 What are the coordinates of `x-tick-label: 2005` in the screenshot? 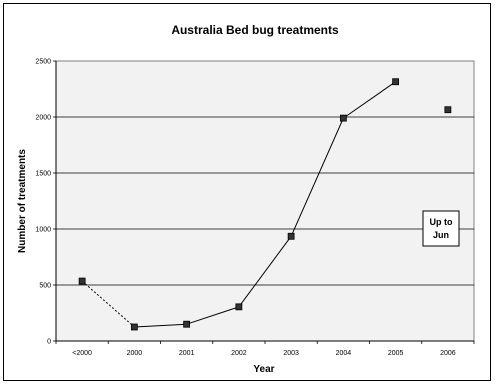 It's located at (396, 353).